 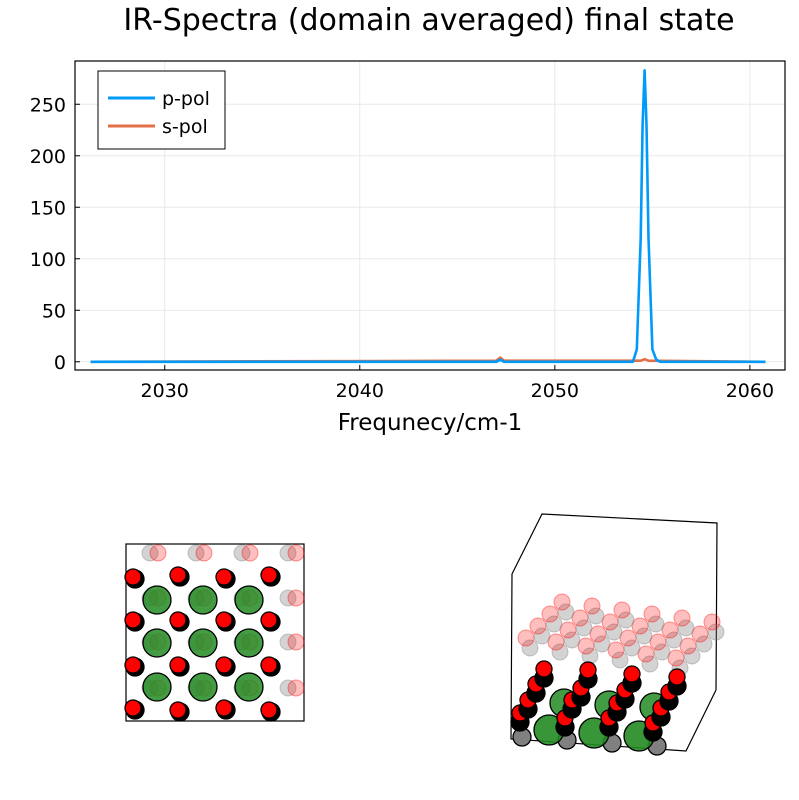 I want to click on legend-label-s-pol: s-pol, so click(x=185, y=127).